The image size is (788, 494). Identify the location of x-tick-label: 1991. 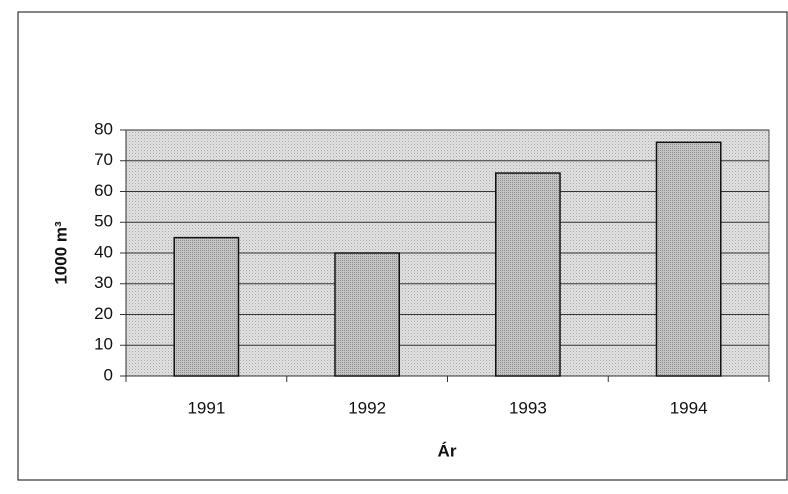
(206, 407).